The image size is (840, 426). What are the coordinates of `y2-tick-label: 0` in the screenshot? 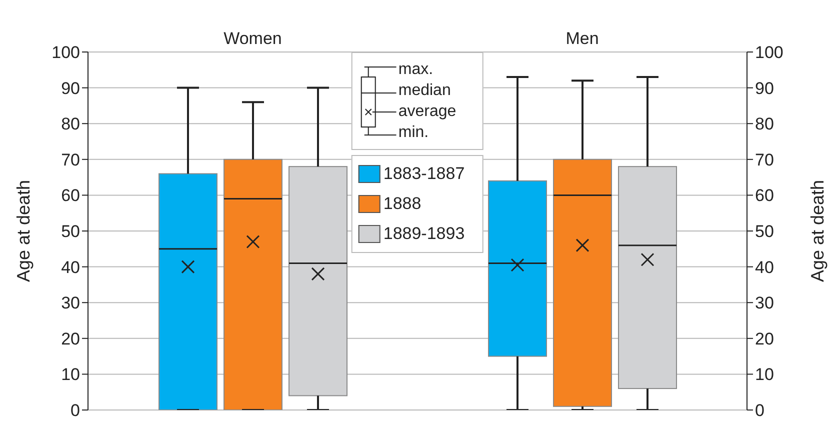 It's located at (759, 410).